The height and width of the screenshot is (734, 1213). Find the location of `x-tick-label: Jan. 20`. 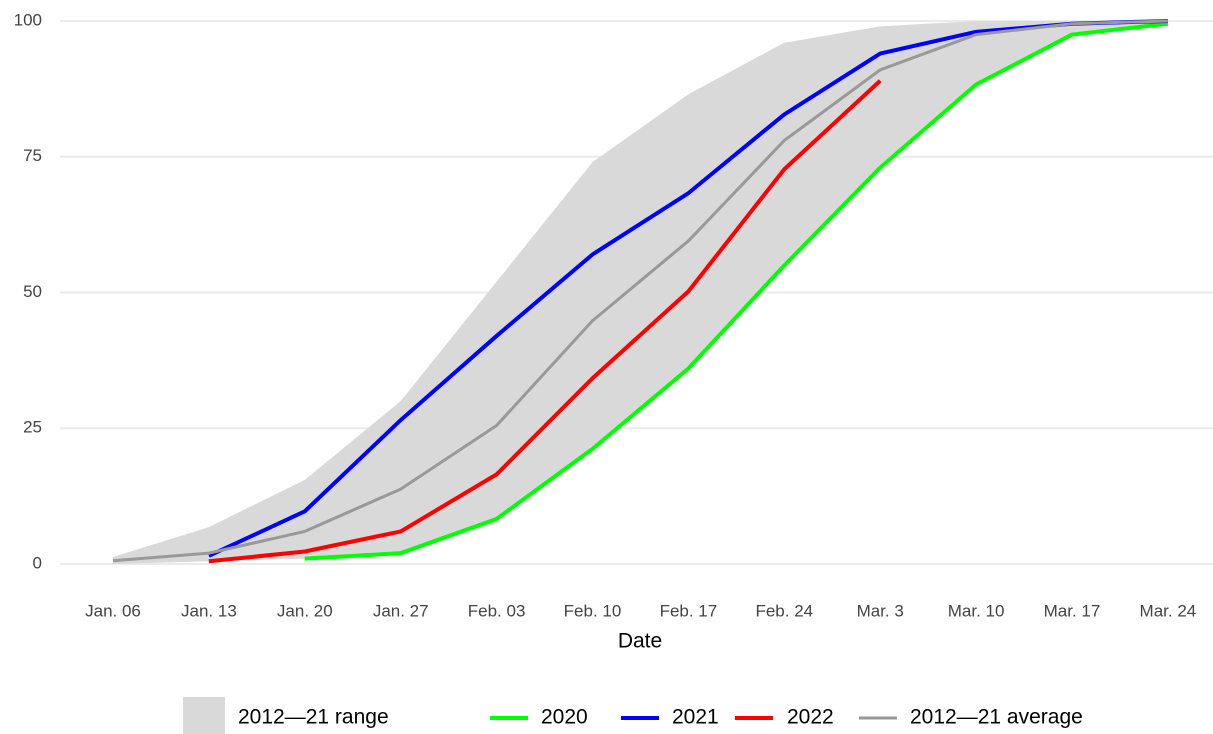

x-tick-label: Jan. 20 is located at coordinates (305, 610).